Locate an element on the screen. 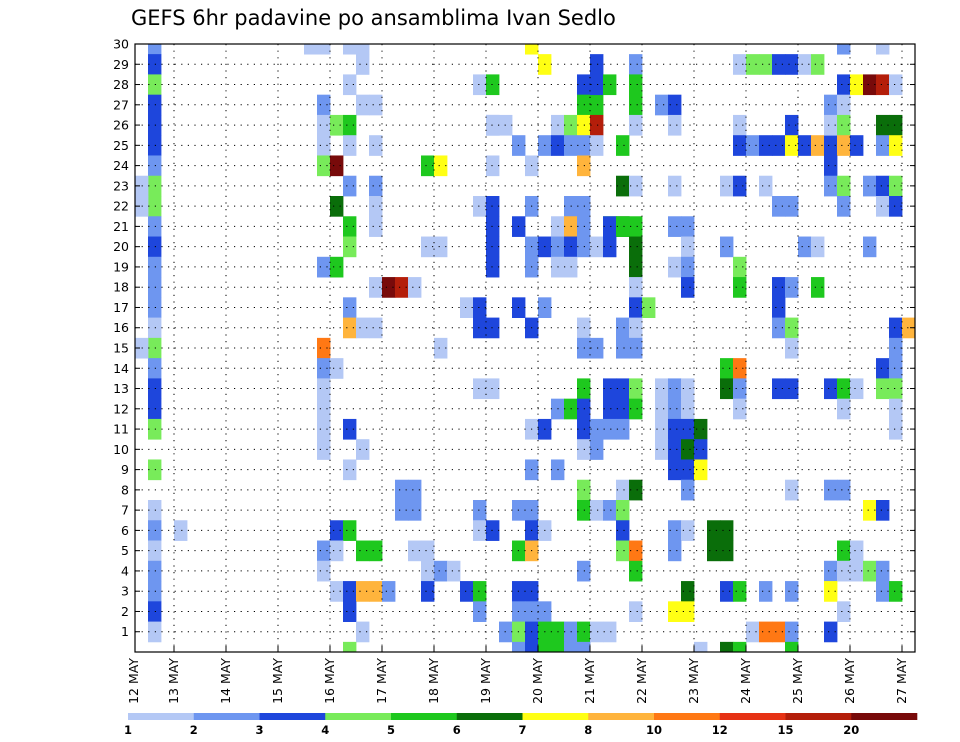  x-tick-label: 22 MAY is located at coordinates (641, 681).